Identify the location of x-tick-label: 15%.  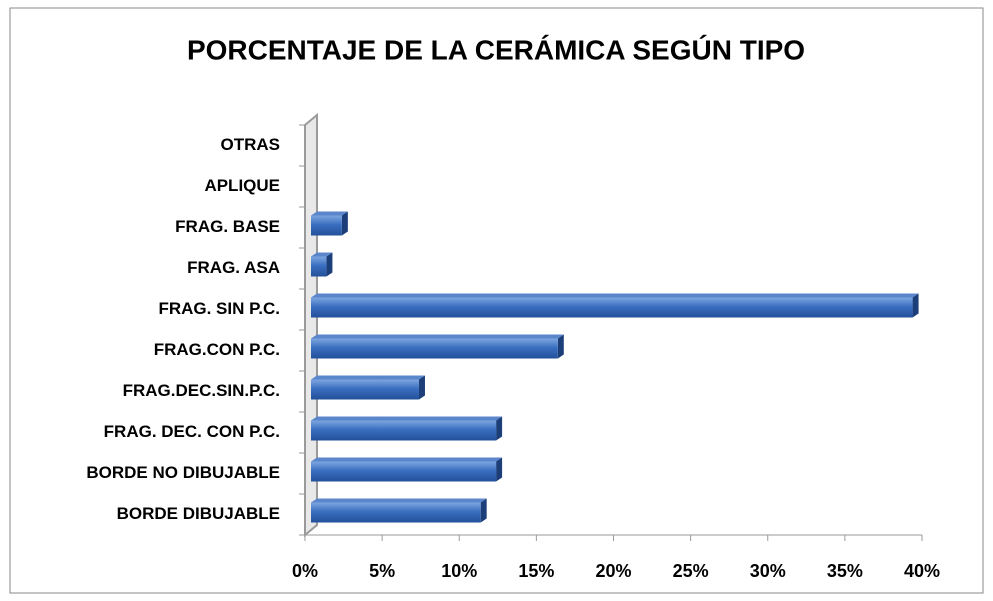
(536, 571).